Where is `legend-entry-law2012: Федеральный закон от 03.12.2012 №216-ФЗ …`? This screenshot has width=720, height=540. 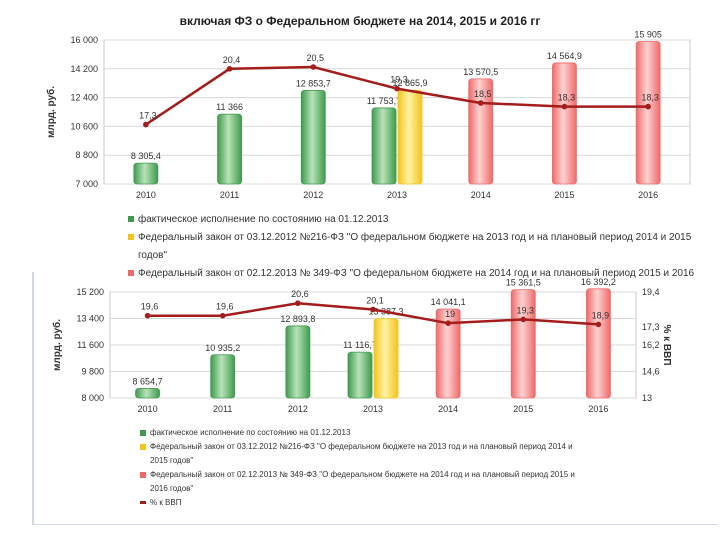
legend-entry-law2012: Федеральный закон от 03.12.2012 №216-ФЗ … is located at coordinates (409, 237).